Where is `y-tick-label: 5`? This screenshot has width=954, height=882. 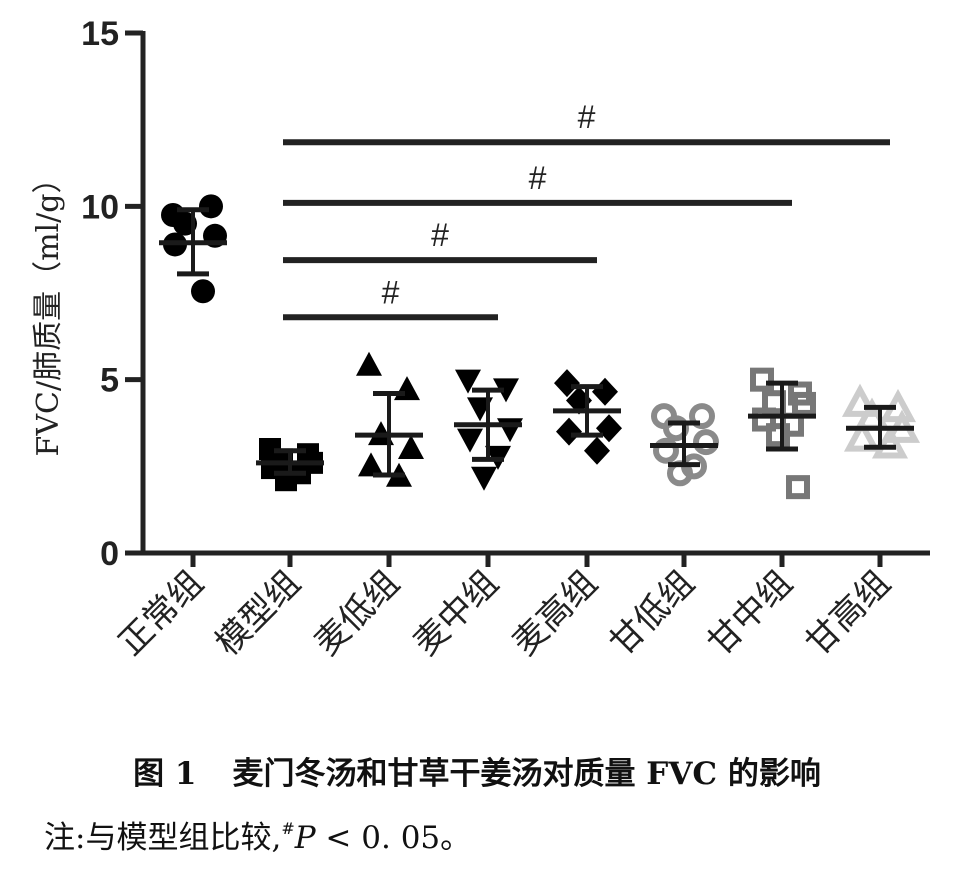 y-tick-label: 5 is located at coordinates (109, 381).